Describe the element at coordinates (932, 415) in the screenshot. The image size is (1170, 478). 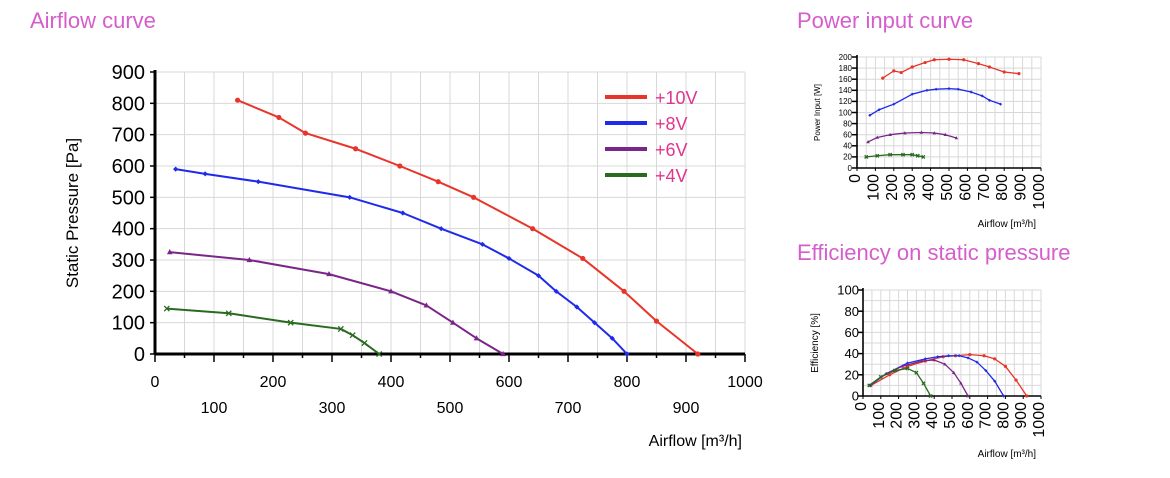
I see `efficiency-x-tick-label: 400` at that location.